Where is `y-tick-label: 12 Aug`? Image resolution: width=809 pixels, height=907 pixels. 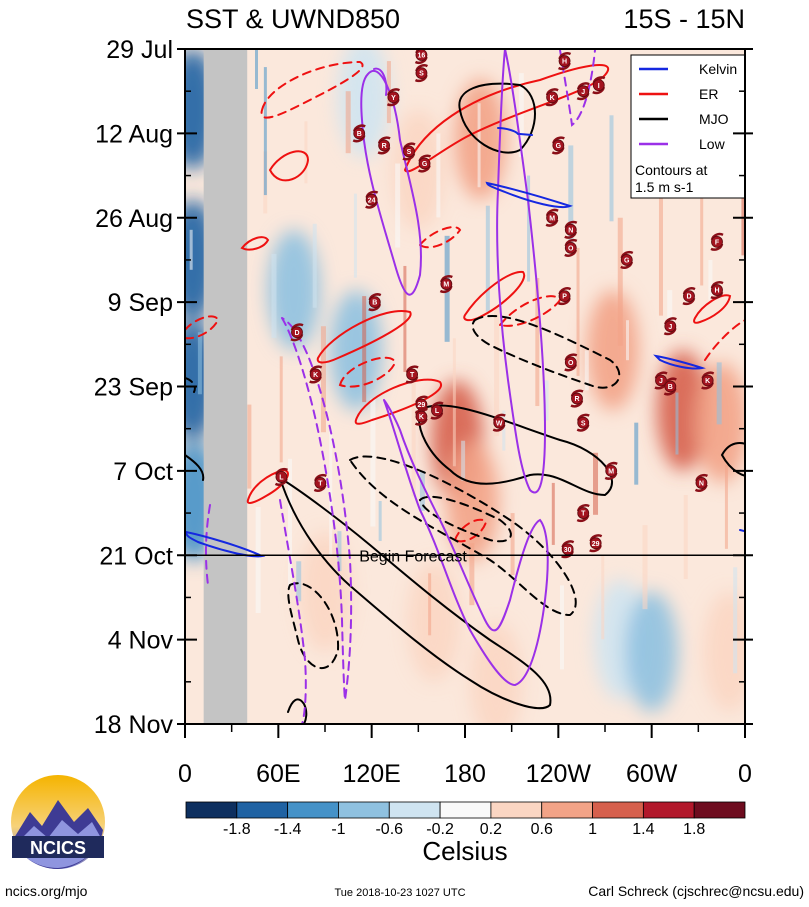
y-tick-label: 12 Aug is located at coordinates (134, 134).